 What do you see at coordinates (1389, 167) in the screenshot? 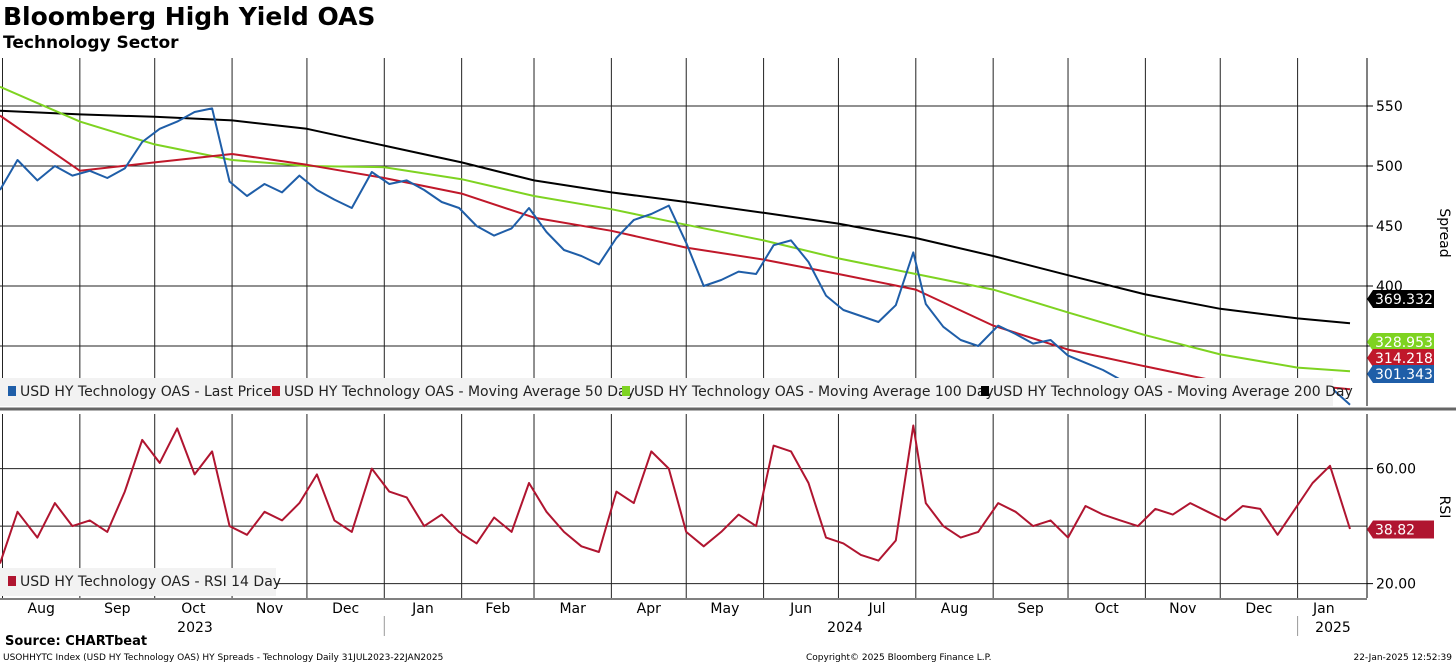
I see `y-tick-label-upper: 500` at bounding box center [1389, 167].